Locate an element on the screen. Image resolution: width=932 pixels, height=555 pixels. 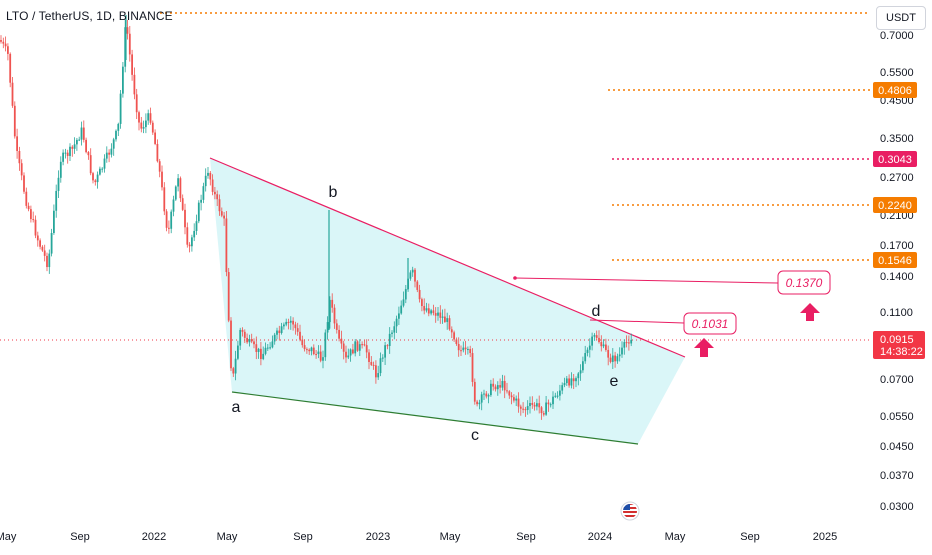
y-tick-label: 0.7000 is located at coordinates (897, 36).